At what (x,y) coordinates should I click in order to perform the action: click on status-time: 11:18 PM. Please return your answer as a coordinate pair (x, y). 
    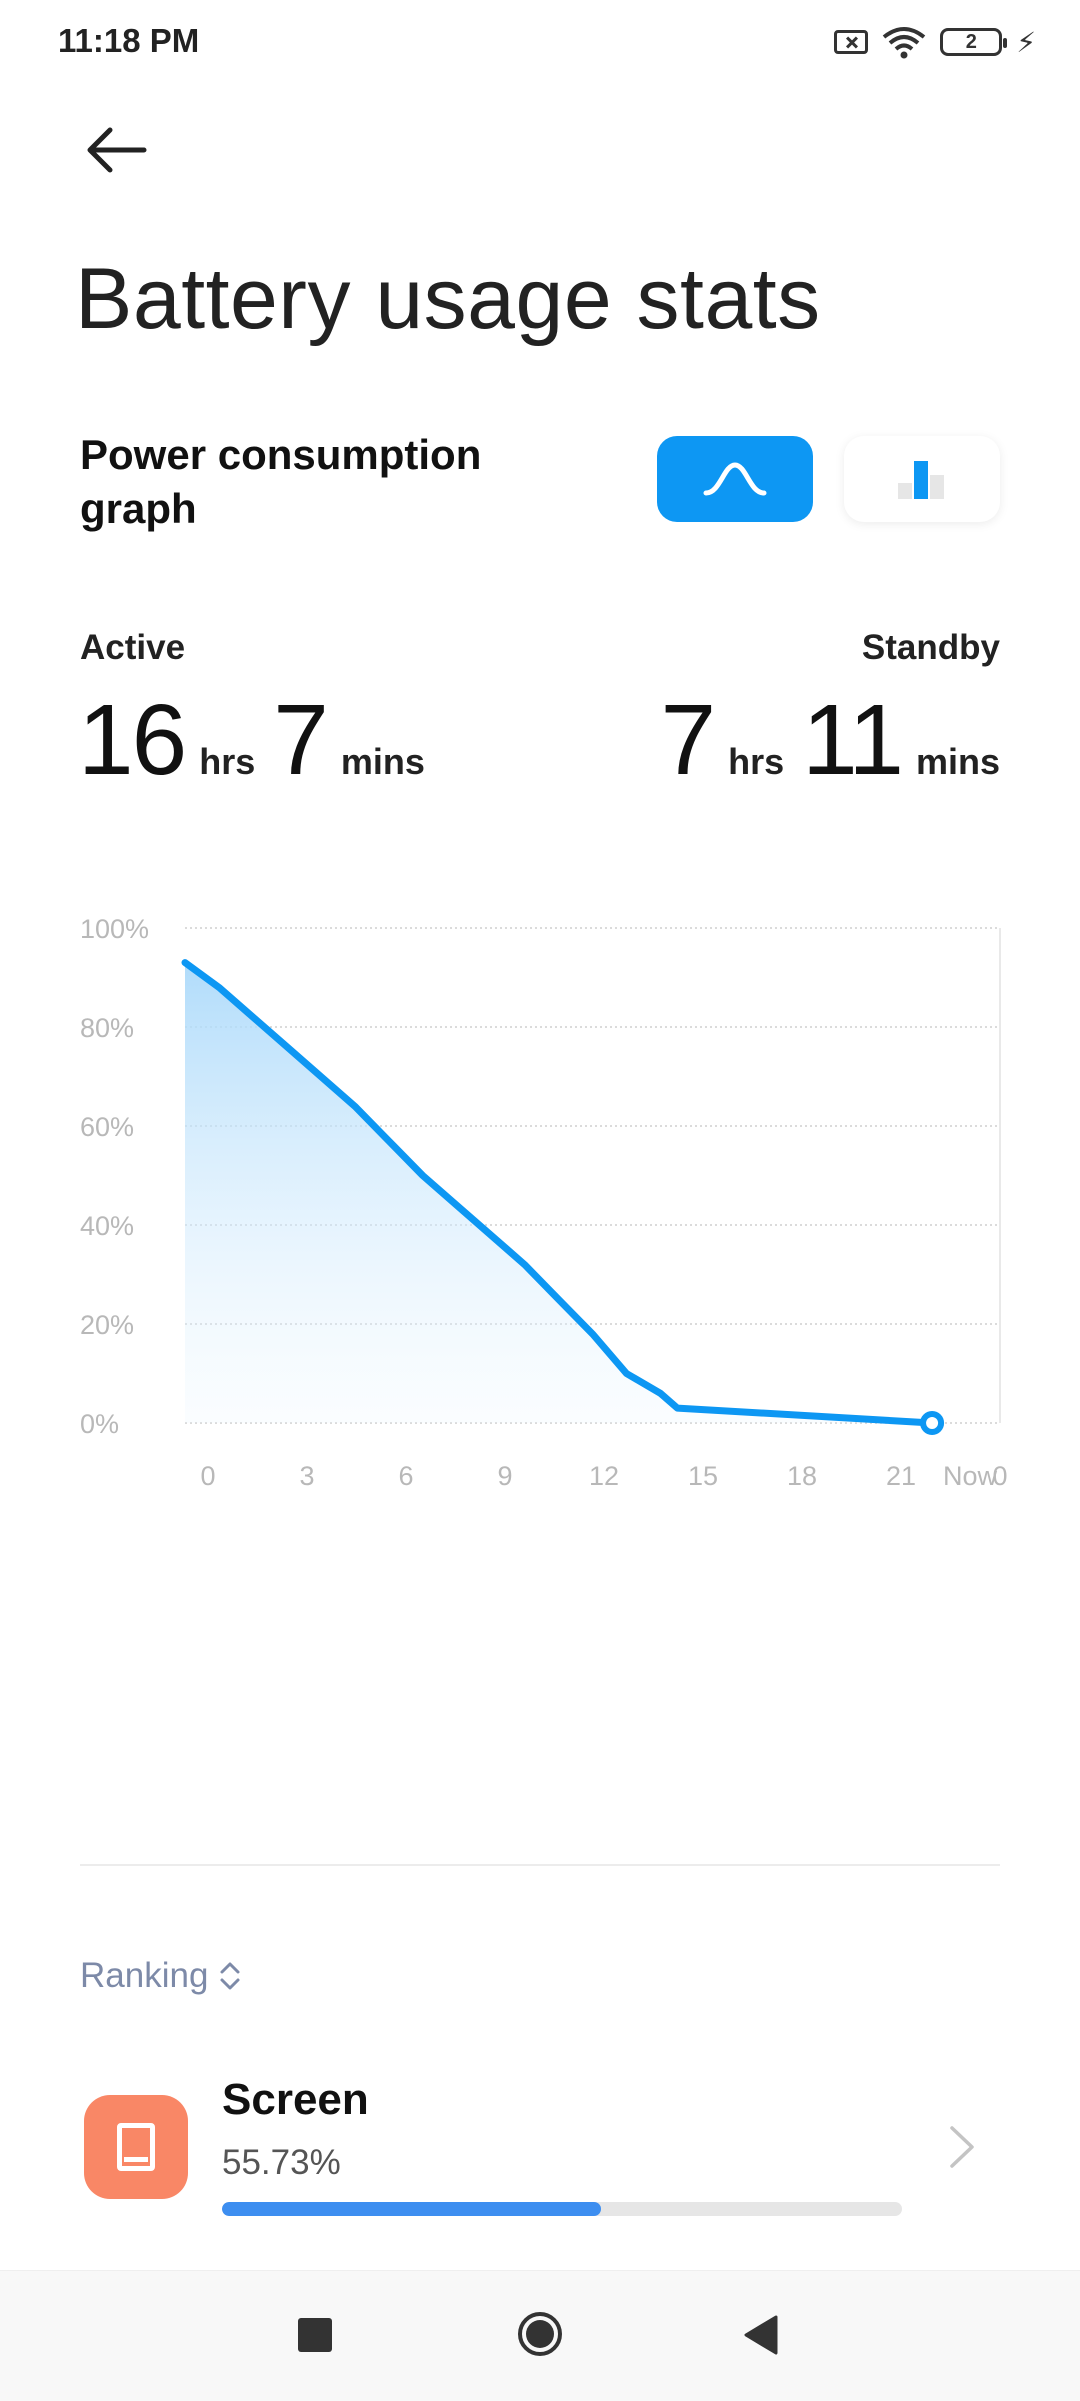
    Looking at the image, I should click on (129, 40).